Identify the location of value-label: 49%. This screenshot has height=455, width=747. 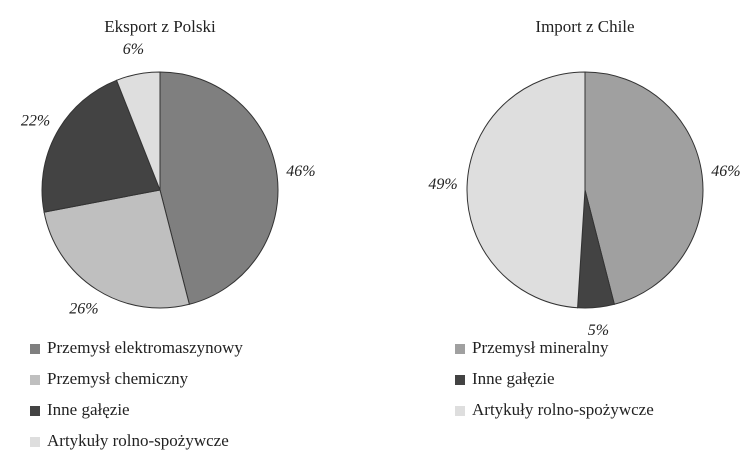
(442, 184).